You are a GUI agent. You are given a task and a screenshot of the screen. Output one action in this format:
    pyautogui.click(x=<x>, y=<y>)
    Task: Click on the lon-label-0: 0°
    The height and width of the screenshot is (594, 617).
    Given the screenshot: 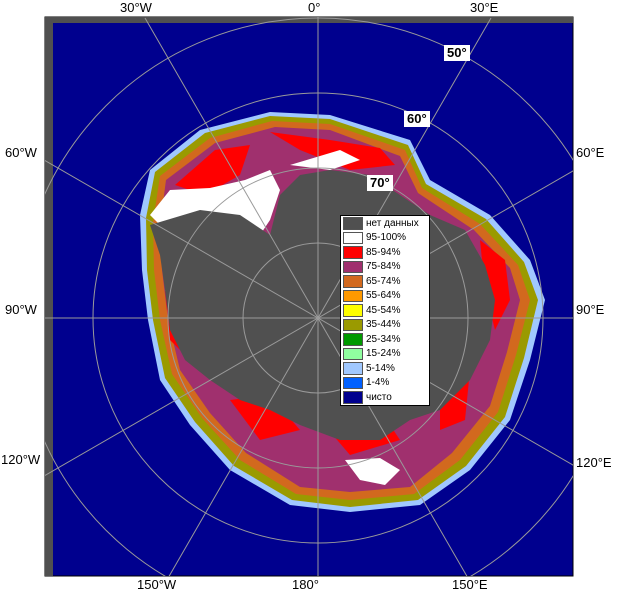 What is the action you would take?
    pyautogui.click(x=314, y=7)
    